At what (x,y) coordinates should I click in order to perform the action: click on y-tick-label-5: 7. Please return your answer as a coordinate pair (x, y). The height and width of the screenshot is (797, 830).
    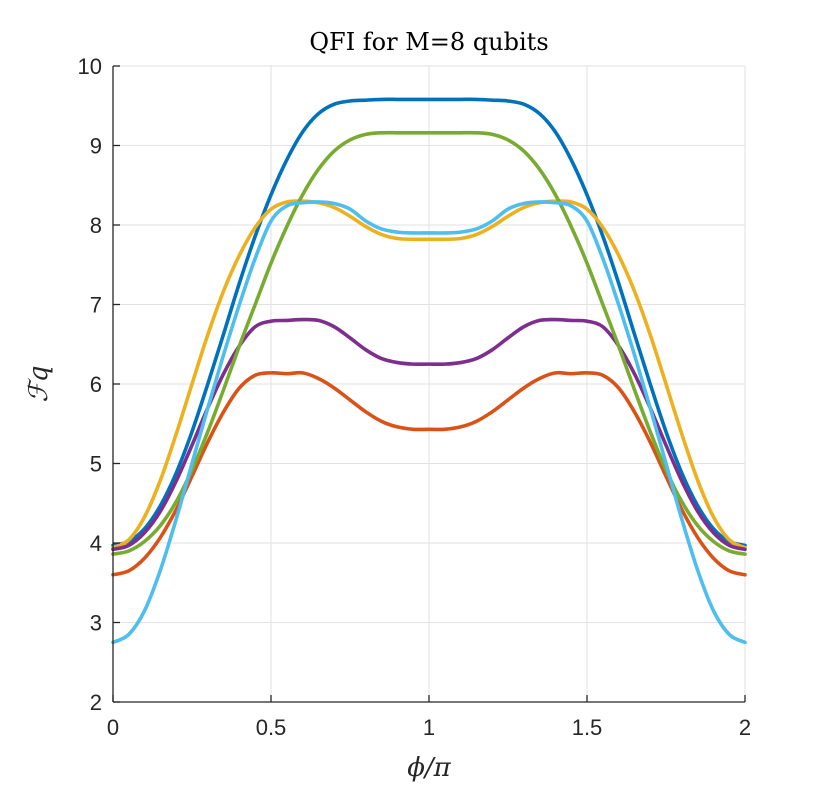
    Looking at the image, I should click on (96, 305).